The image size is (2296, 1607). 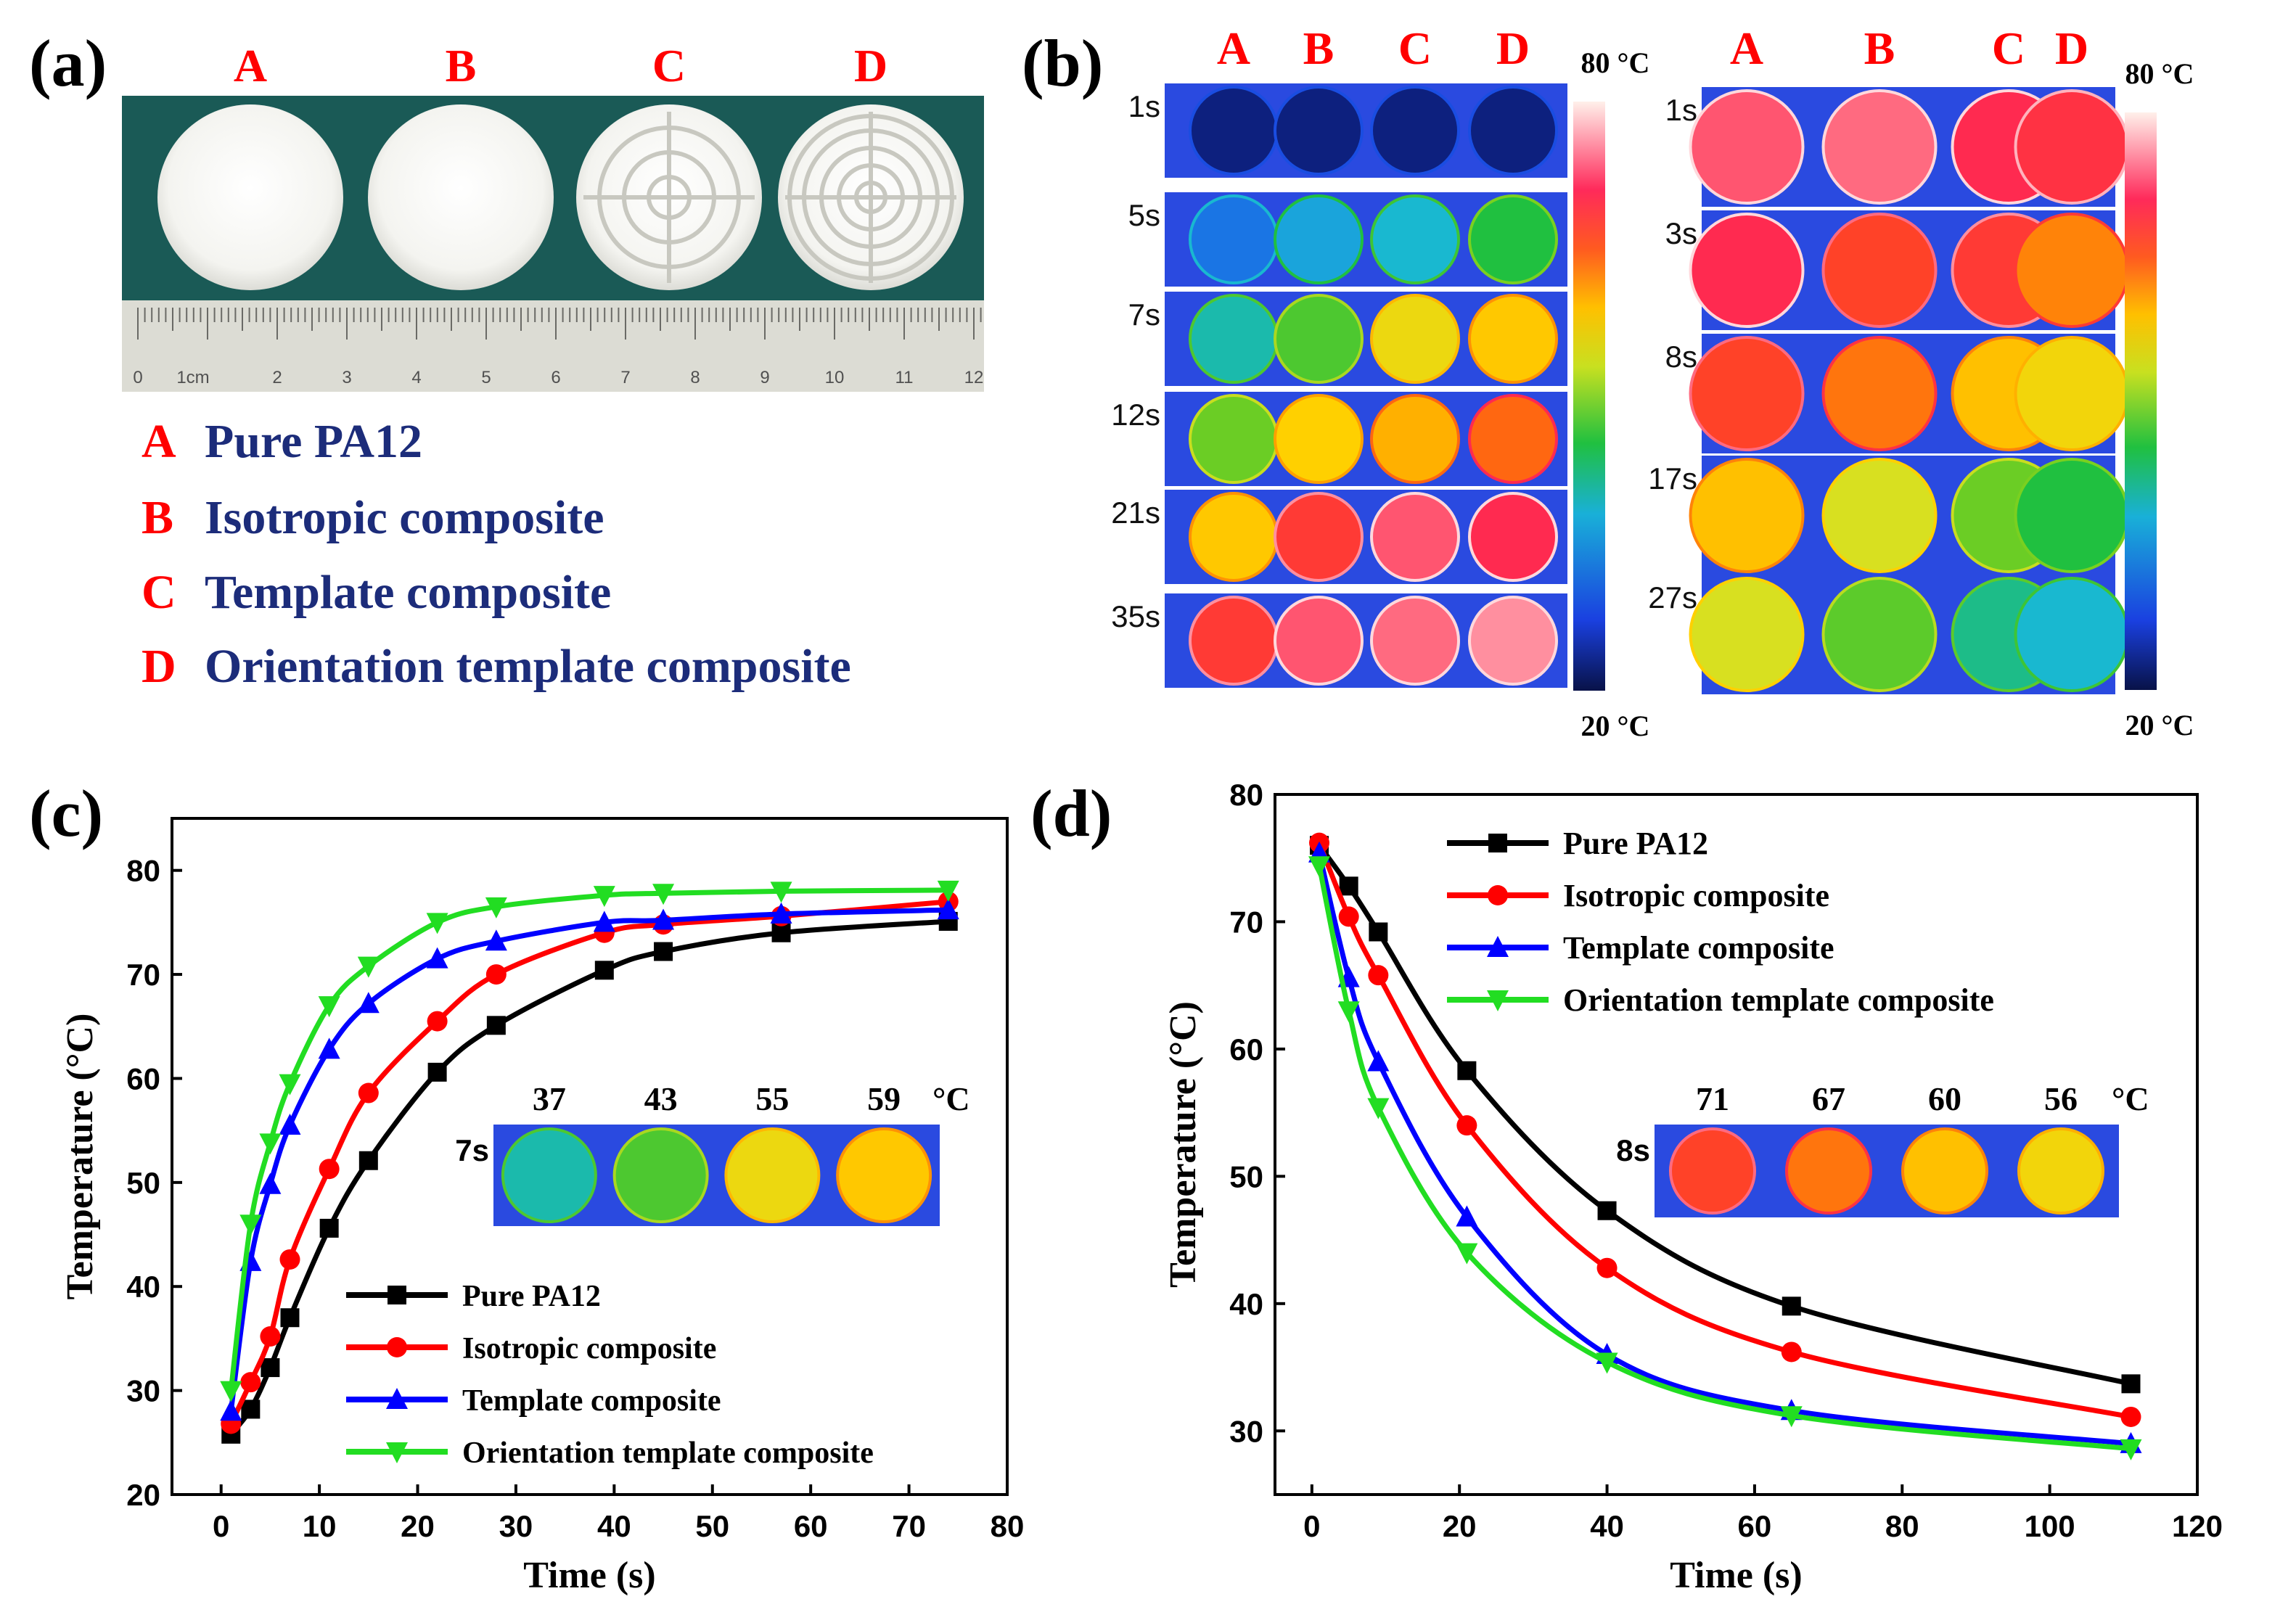 What do you see at coordinates (1944, 1098) in the screenshot?
I see `inset-temperature-value: 60` at bounding box center [1944, 1098].